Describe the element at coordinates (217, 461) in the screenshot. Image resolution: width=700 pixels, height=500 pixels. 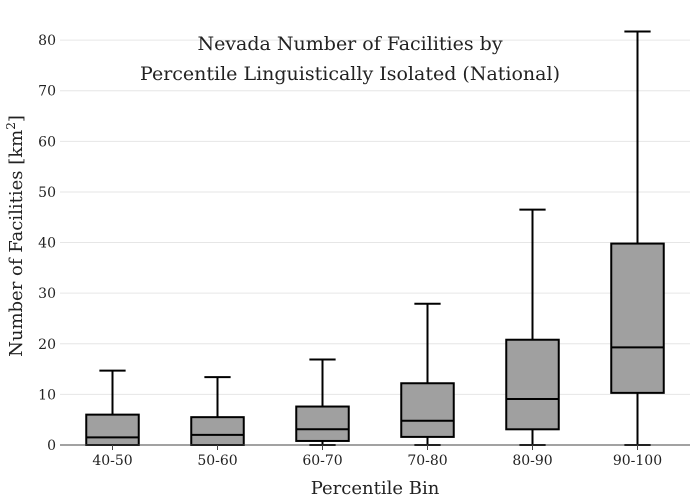
I see `x-tick-label: 50-60` at that location.